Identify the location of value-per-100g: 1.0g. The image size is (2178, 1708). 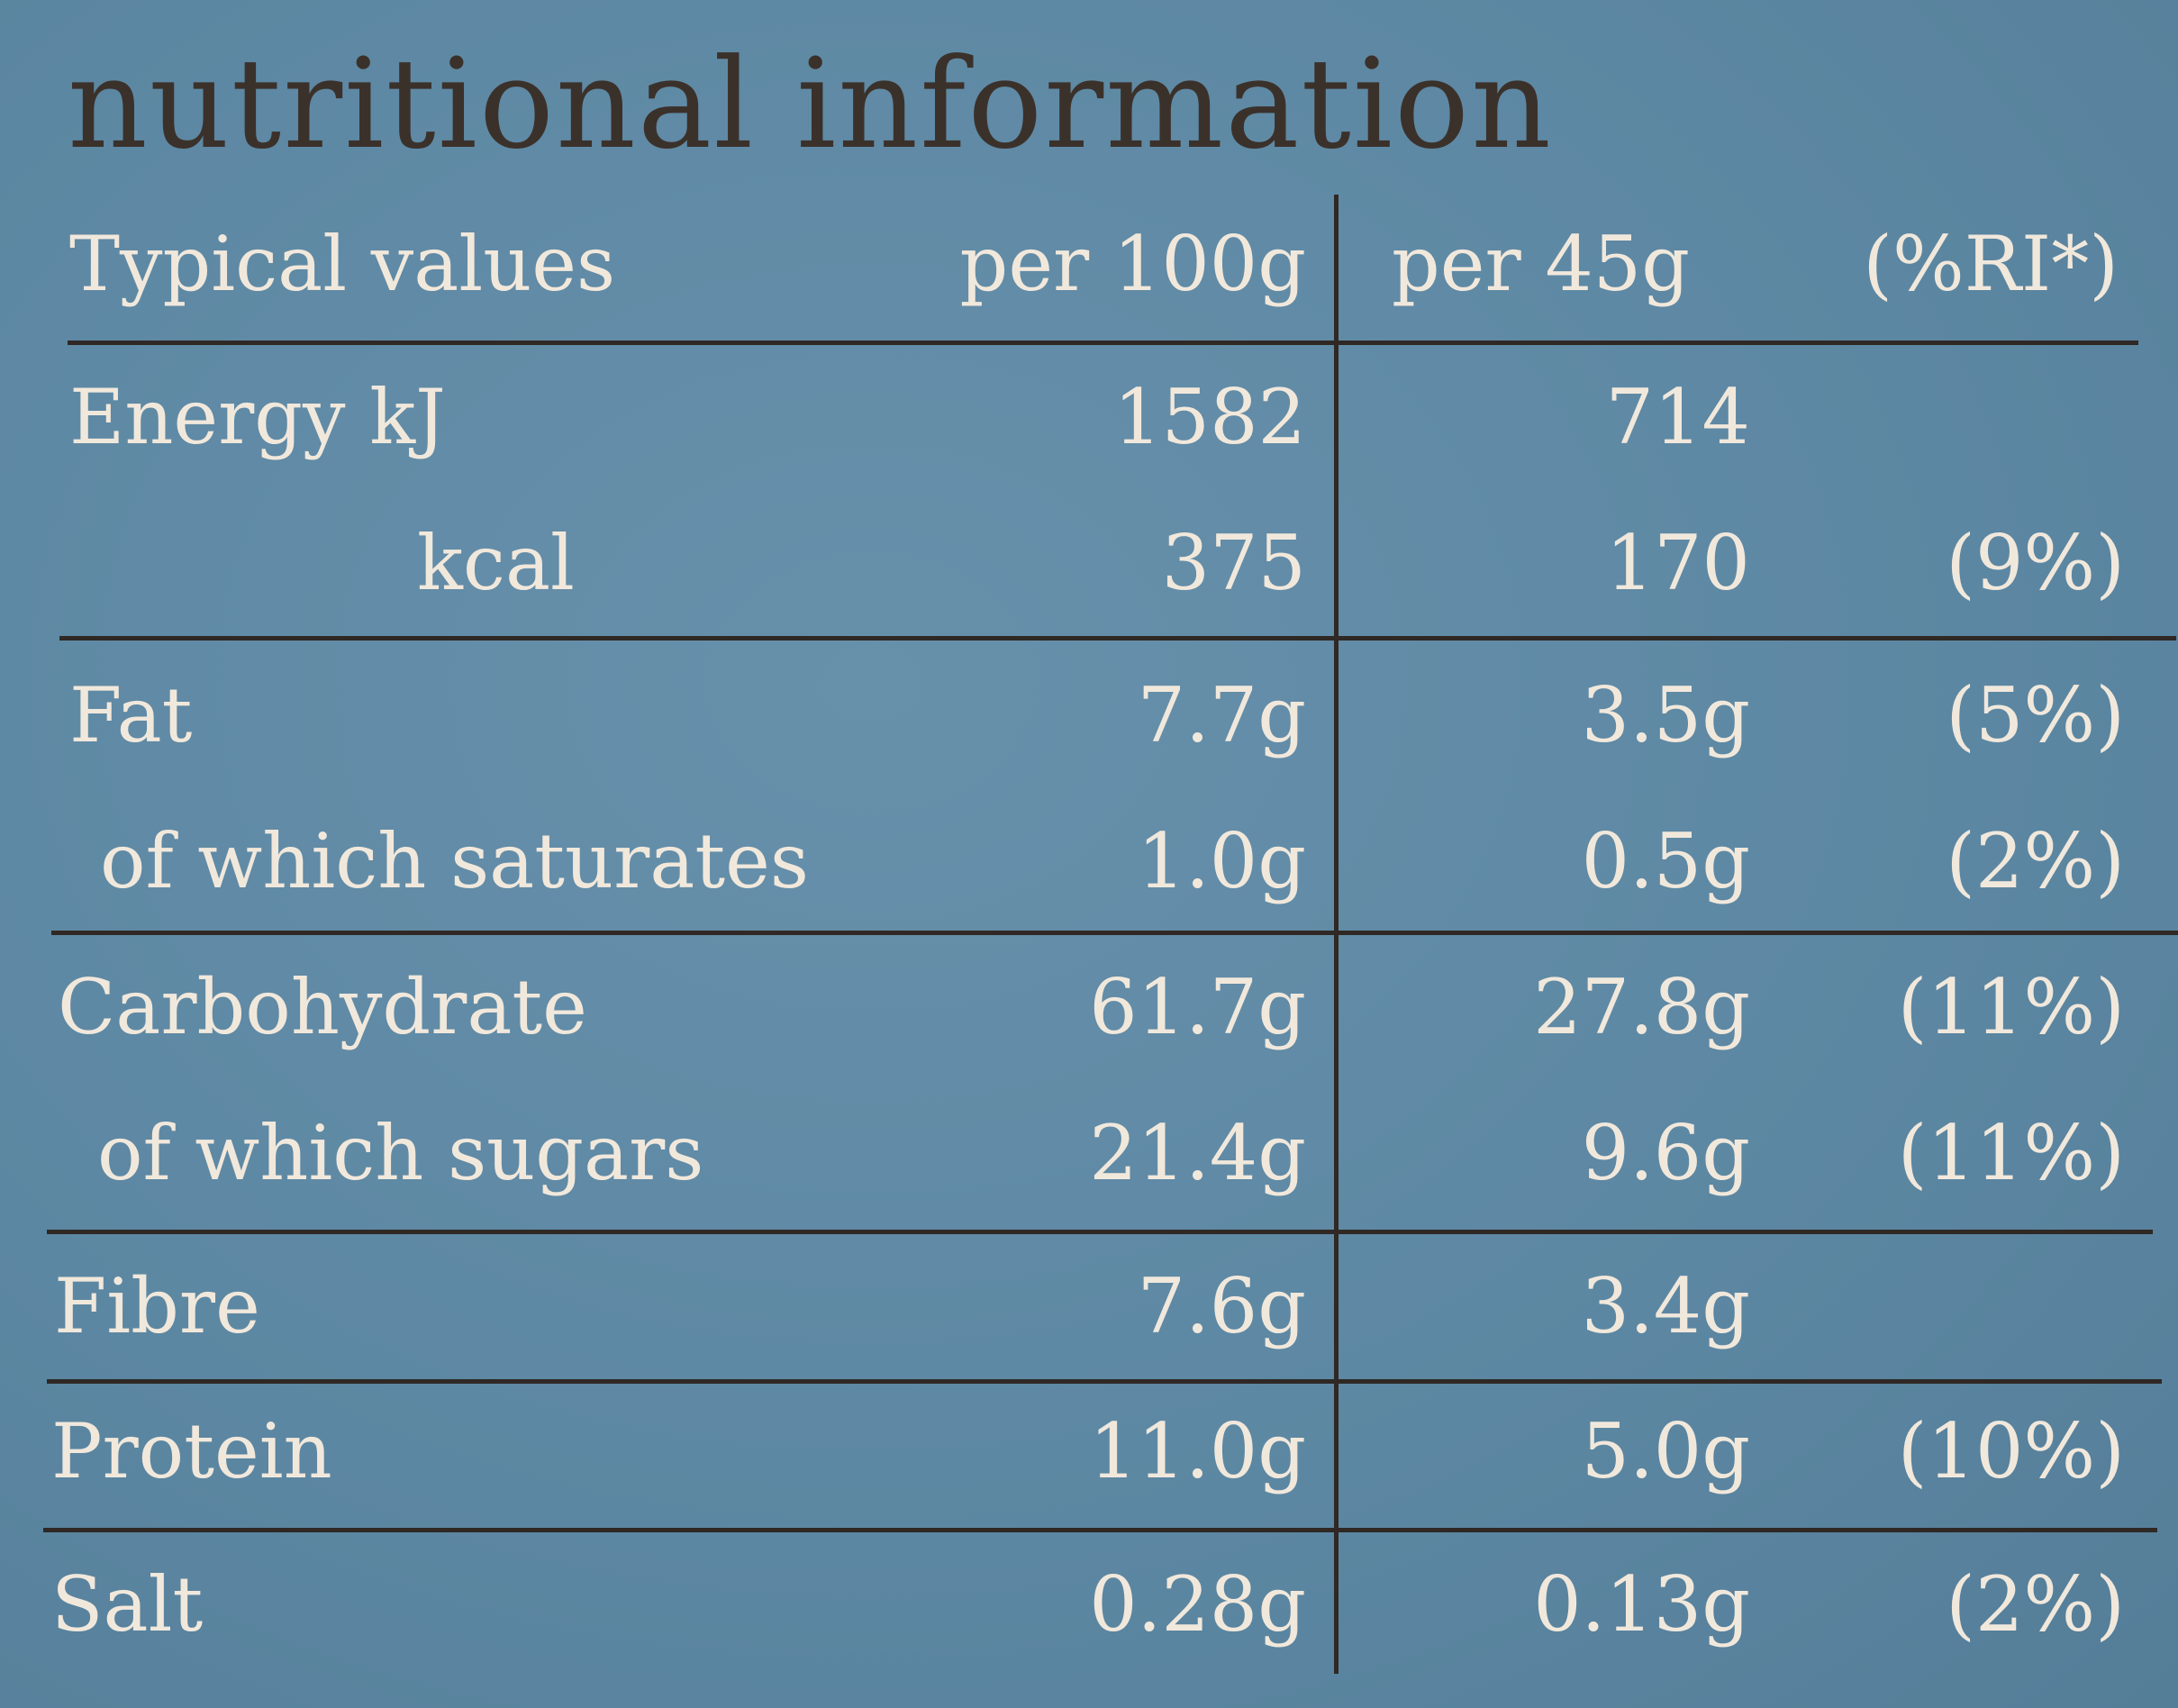
(1221, 861).